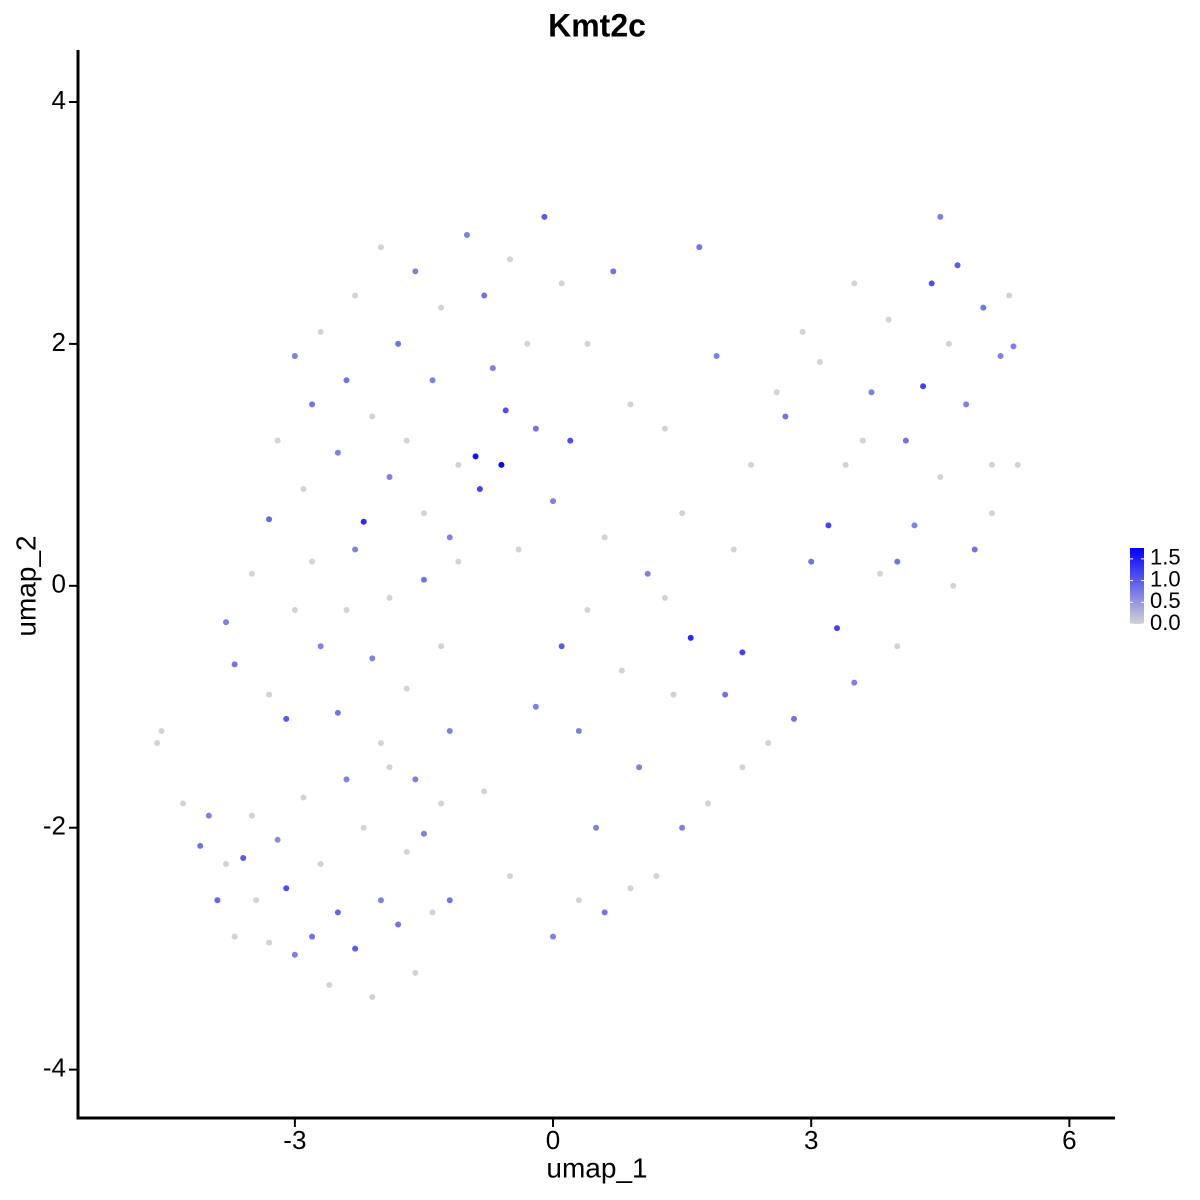 The height and width of the screenshot is (1200, 1200). I want to click on colorbar-label: 1.5, so click(1165, 557).